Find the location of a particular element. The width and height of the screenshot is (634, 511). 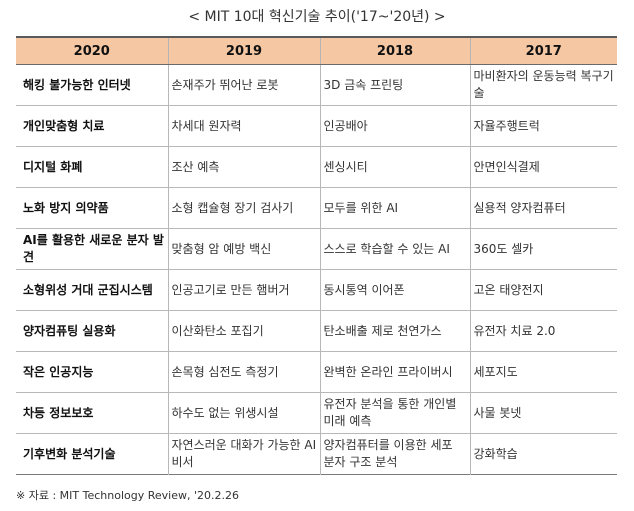

table-row: 디지털 화폐 조산 예측 센싱시티 안면인식결제 is located at coordinates (316, 167).